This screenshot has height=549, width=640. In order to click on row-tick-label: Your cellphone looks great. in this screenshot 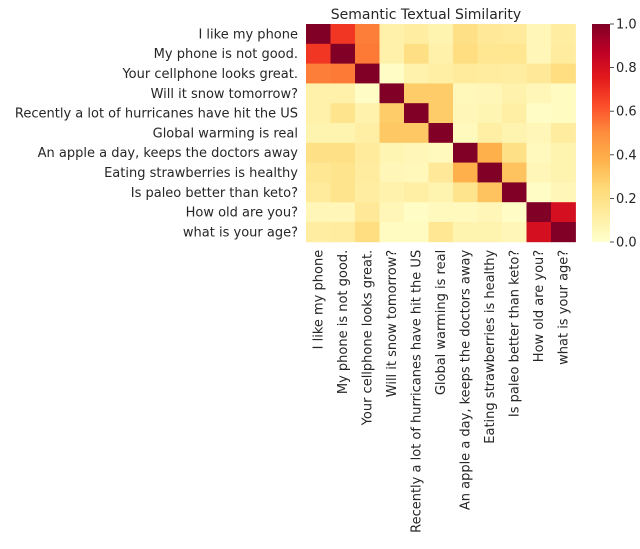, I will do `click(209, 74)`.